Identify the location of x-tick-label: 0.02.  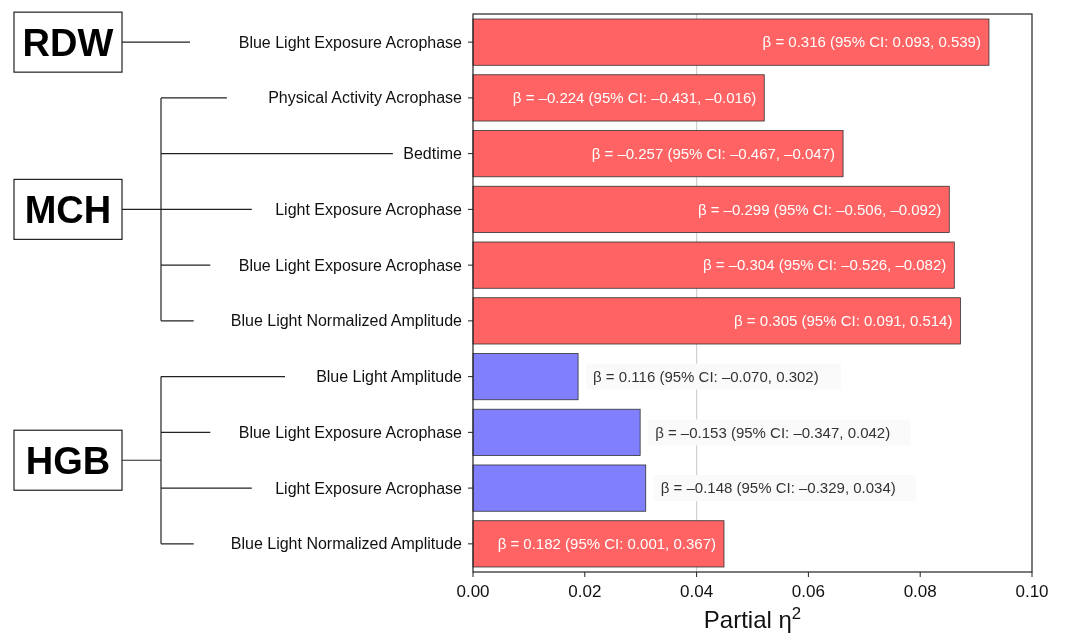
(585, 591).